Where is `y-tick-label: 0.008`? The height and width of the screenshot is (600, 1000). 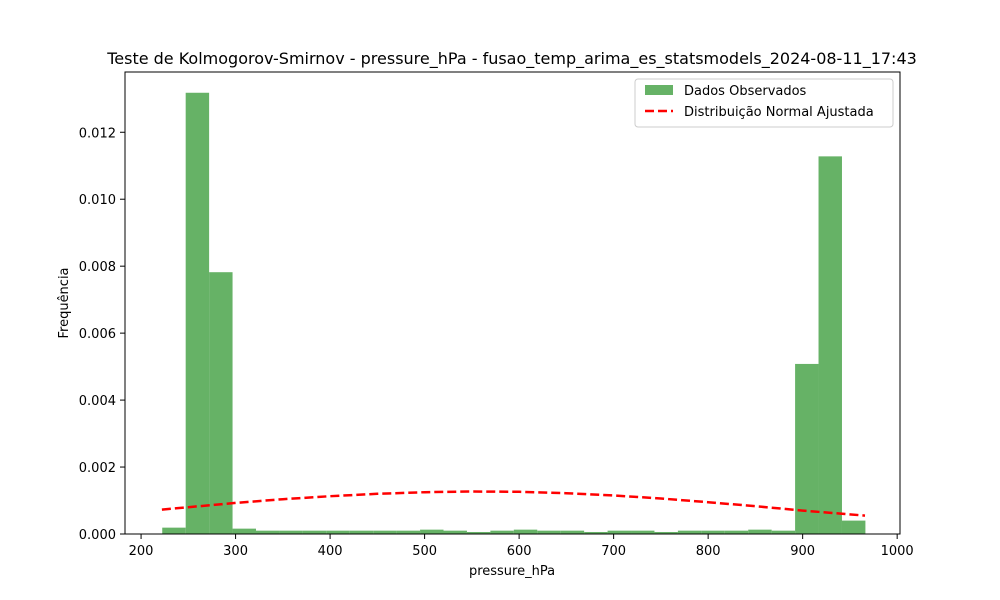 y-tick-label: 0.008 is located at coordinates (97, 267).